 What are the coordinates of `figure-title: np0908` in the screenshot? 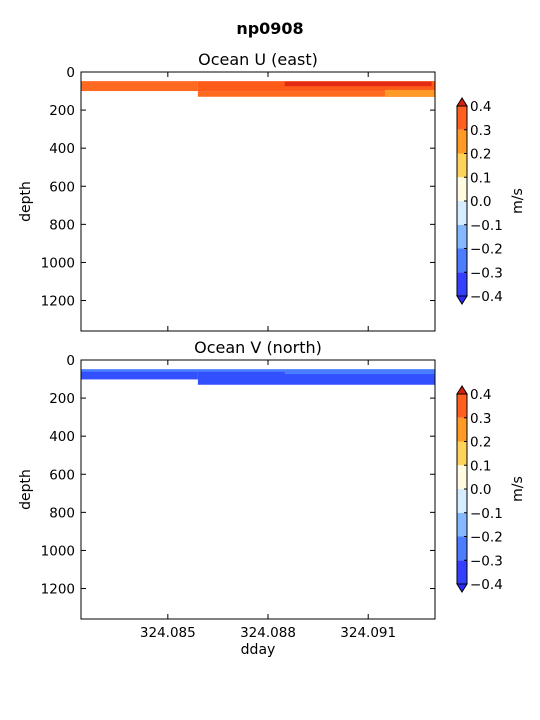 It's located at (270, 28).